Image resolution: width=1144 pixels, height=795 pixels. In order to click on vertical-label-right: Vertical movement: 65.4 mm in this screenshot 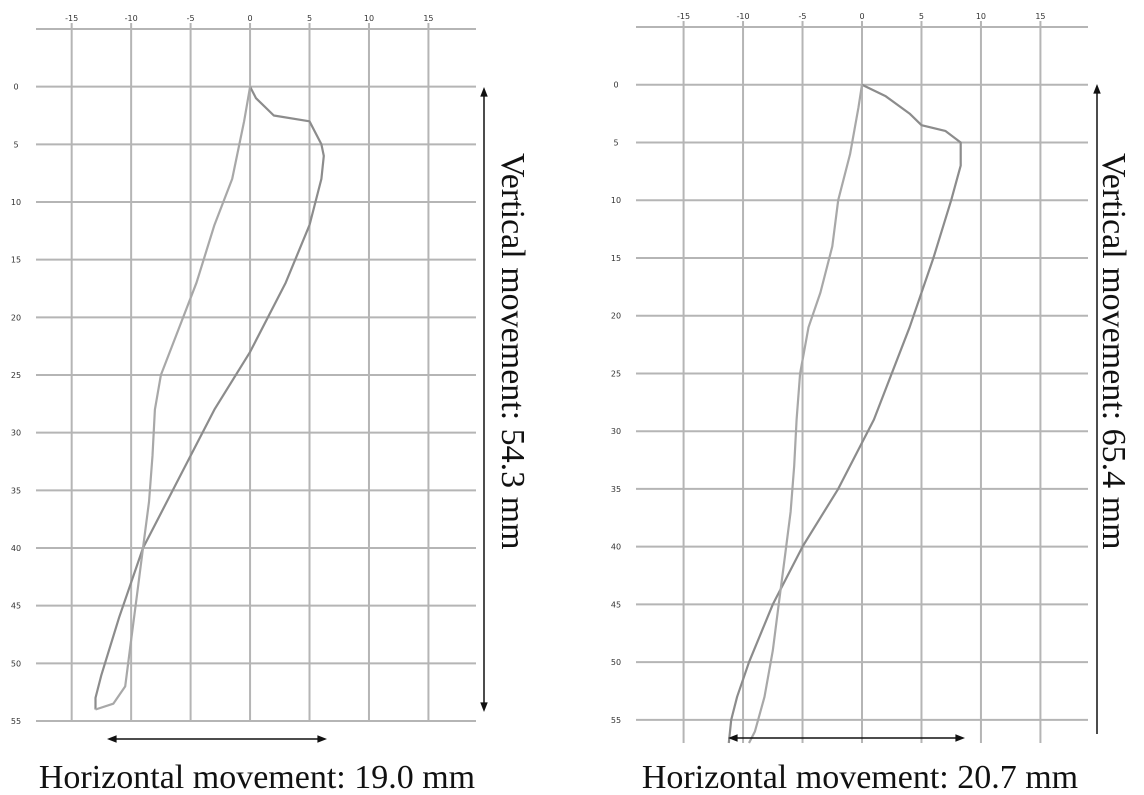, I will do `click(1113, 351)`.